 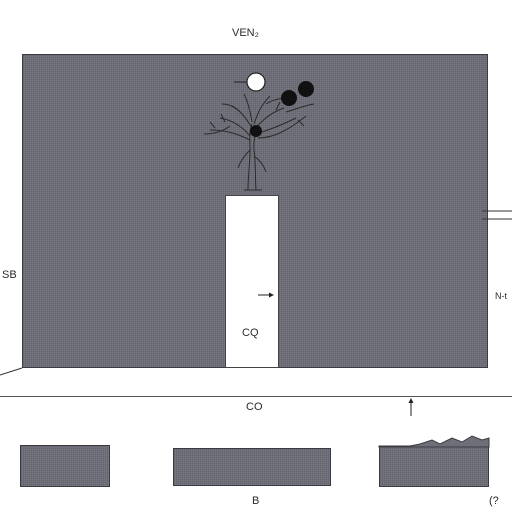 What do you see at coordinates (11, 371) in the screenshot?
I see `left-tick-line` at bounding box center [11, 371].